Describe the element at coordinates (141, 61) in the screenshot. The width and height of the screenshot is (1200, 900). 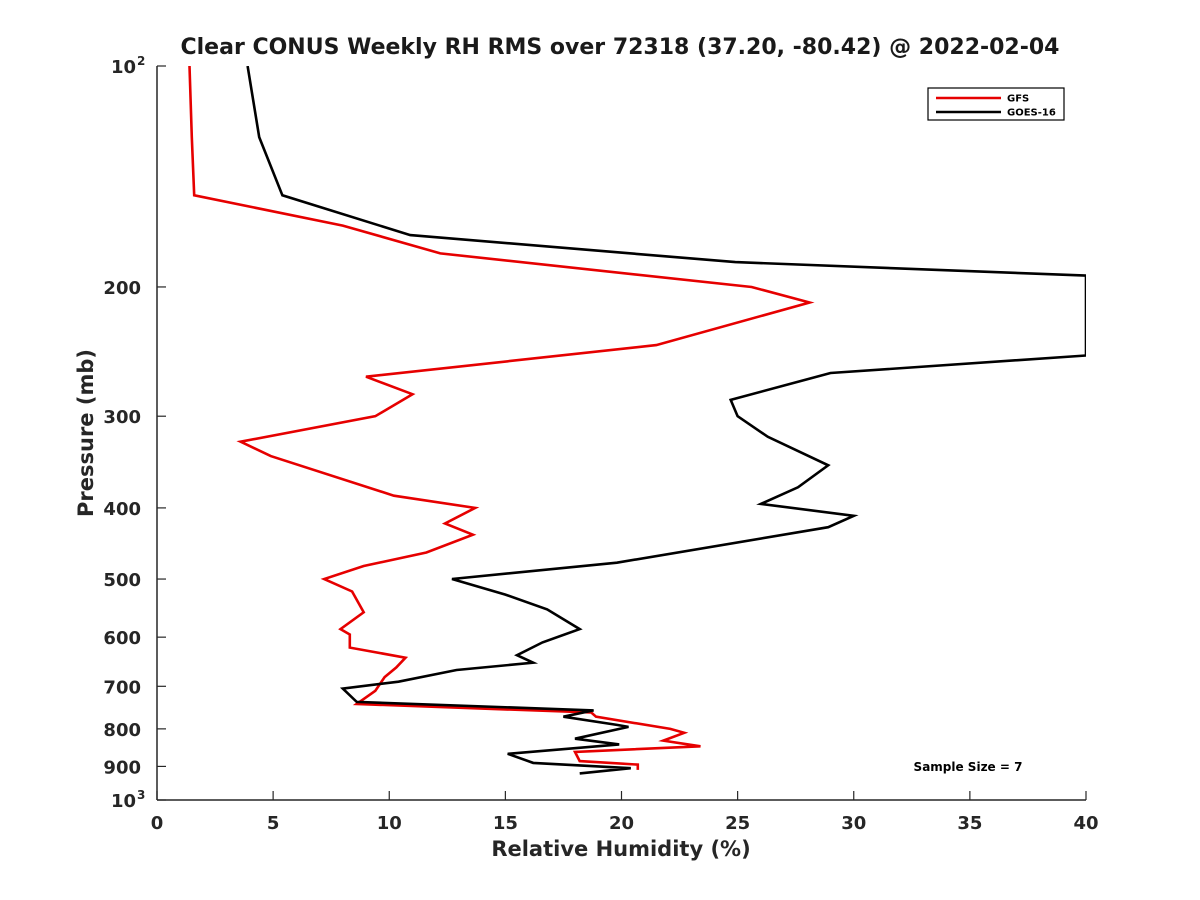
I see `y-tick-label-exponent: 2` at that location.